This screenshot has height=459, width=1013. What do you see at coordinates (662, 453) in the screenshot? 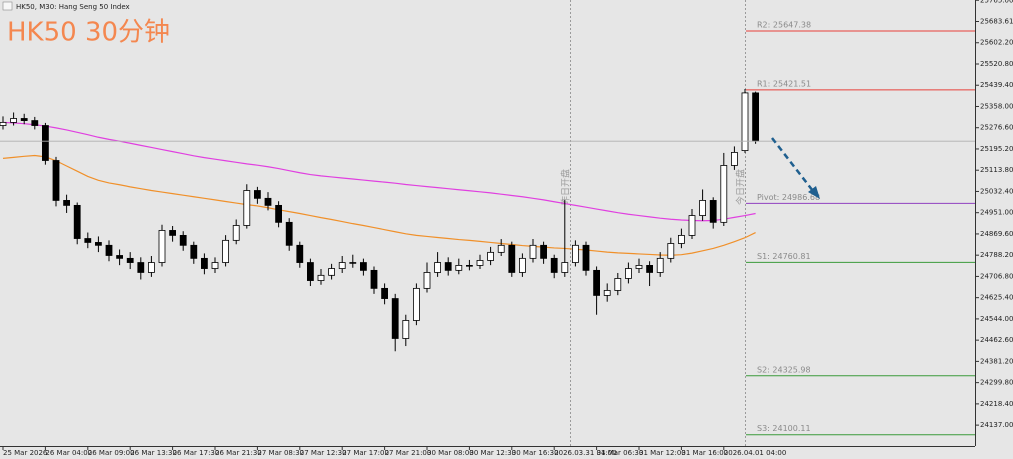
I see `x-tick-label: 31 Mar 12:00` at bounding box center [662, 453].